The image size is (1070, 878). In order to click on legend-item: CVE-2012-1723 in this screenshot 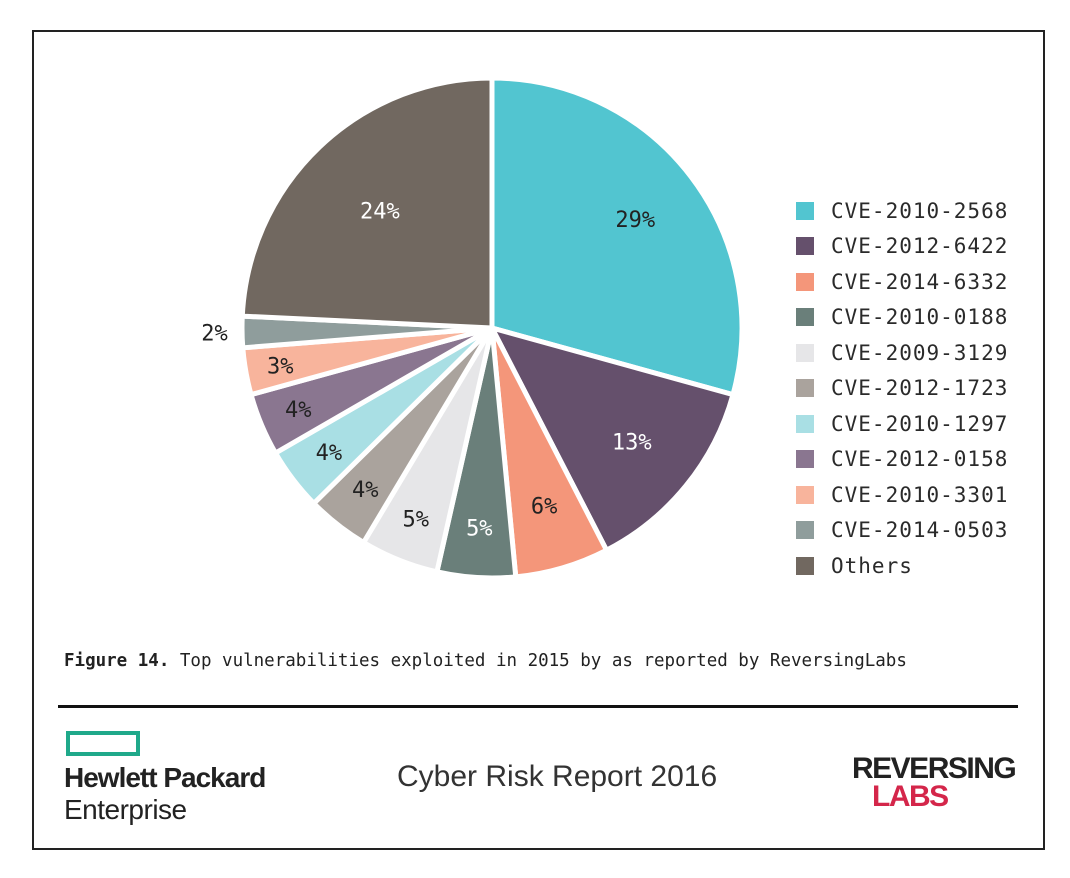, I will do `click(902, 389)`.